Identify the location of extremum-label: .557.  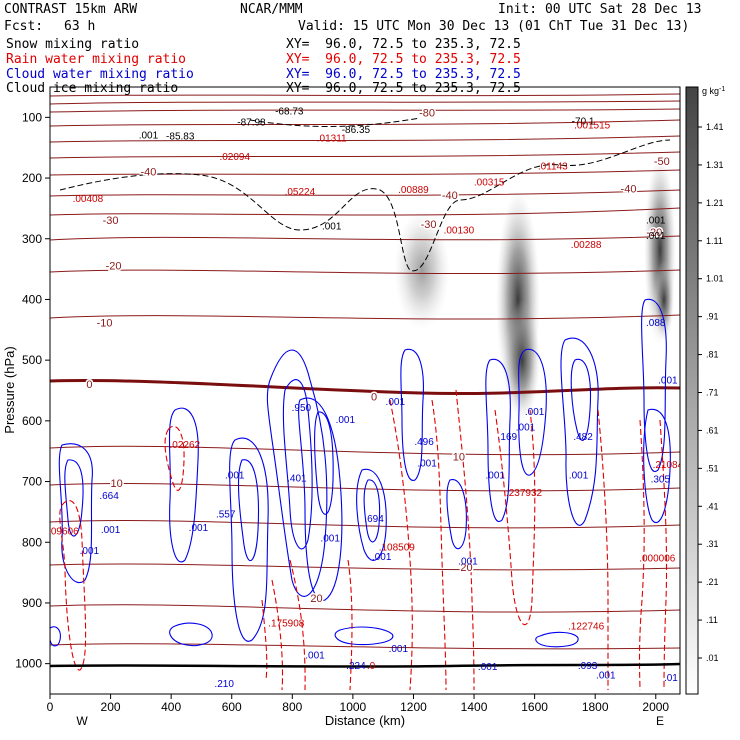
(226, 515).